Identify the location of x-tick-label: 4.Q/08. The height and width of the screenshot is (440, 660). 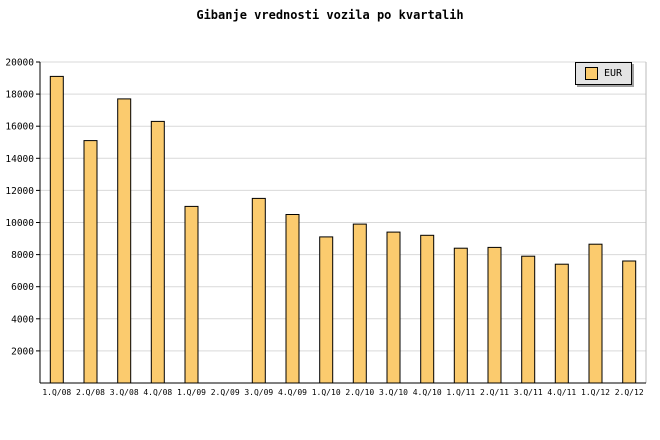
(157, 392).